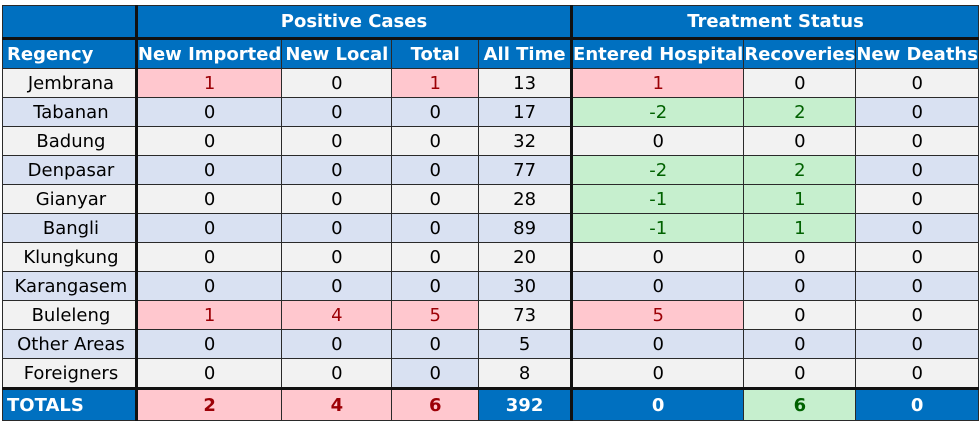 The image size is (979, 425). Describe the element at coordinates (490, 22) in the screenshot. I see `group-header-row: Positive Cases Treatment Status` at that location.